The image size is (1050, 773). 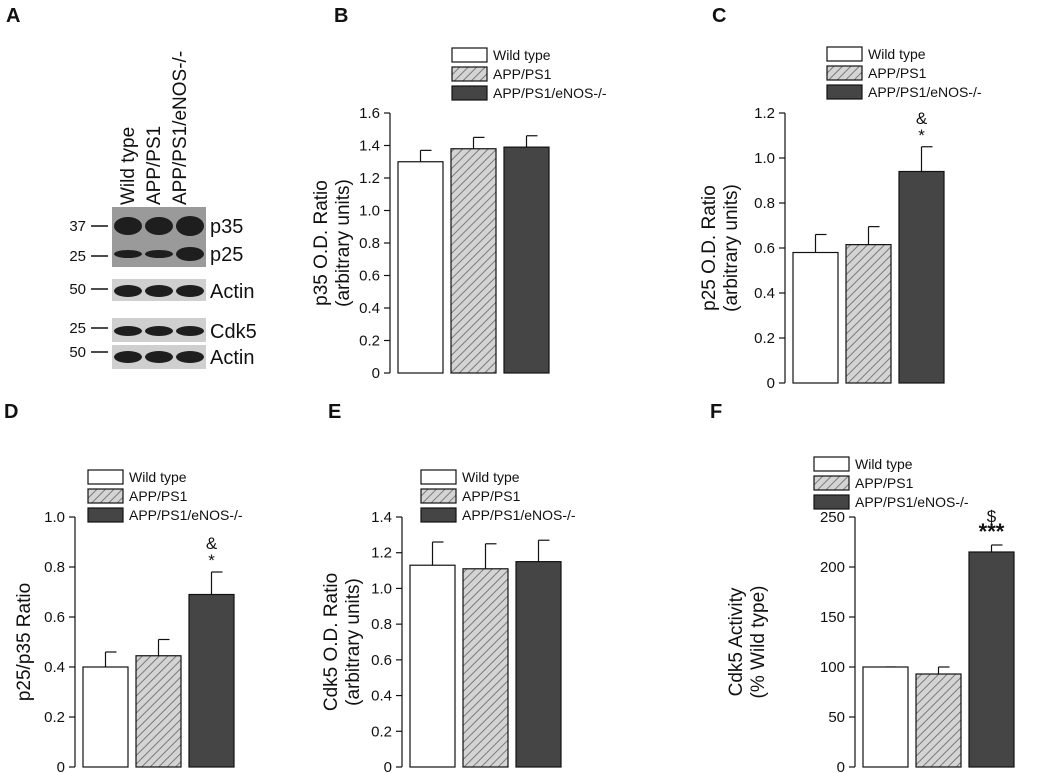 I want to click on band-label: Cdk5, so click(x=233, y=332).